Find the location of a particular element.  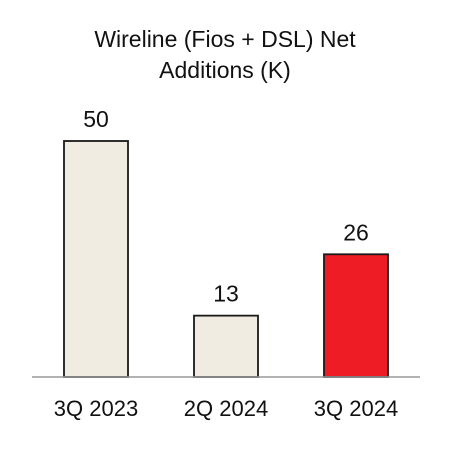

category-label-3: 3Q 2024 is located at coordinates (356, 408).